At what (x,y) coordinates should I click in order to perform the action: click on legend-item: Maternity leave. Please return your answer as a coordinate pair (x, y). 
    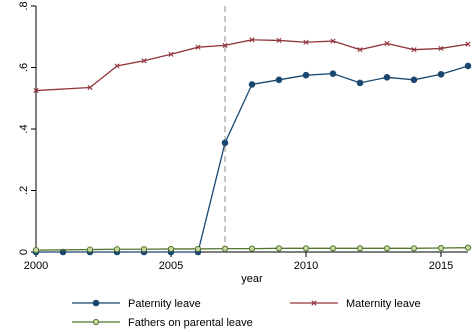
    Looking at the image, I should click on (355, 304).